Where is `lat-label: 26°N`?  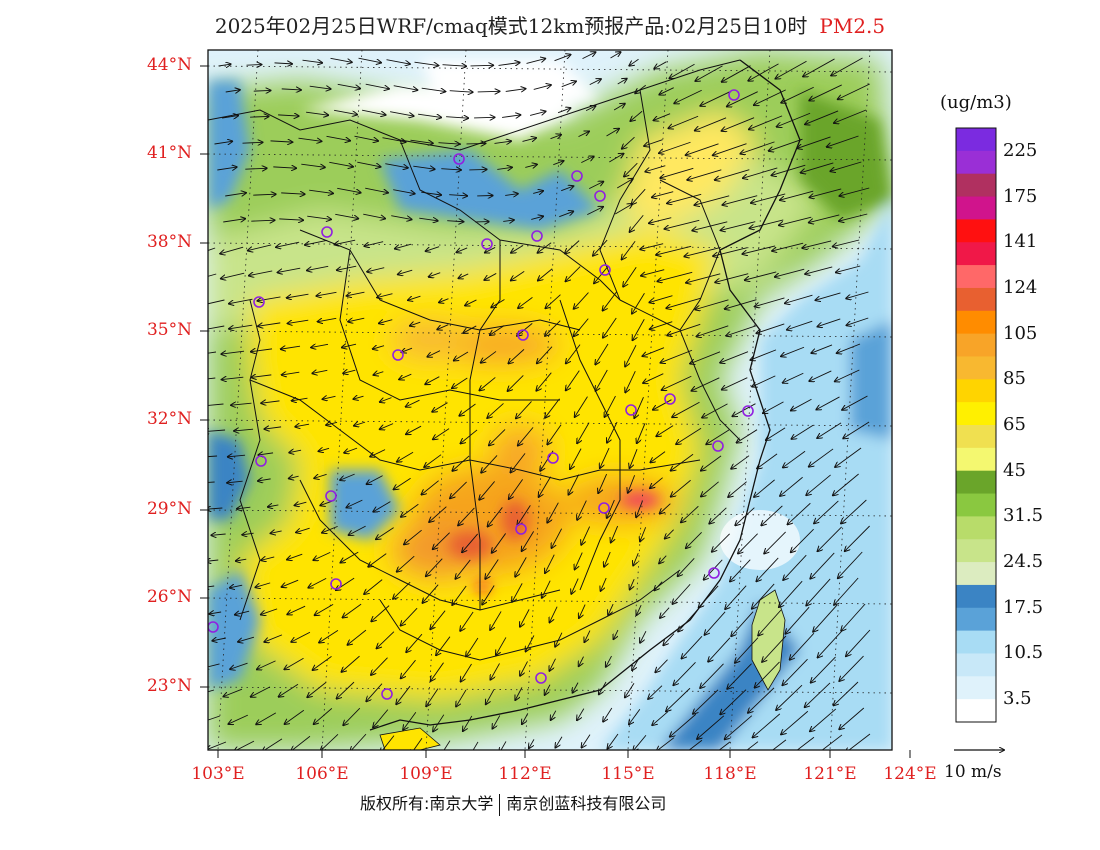
lat-label: 26°N is located at coordinates (169, 597).